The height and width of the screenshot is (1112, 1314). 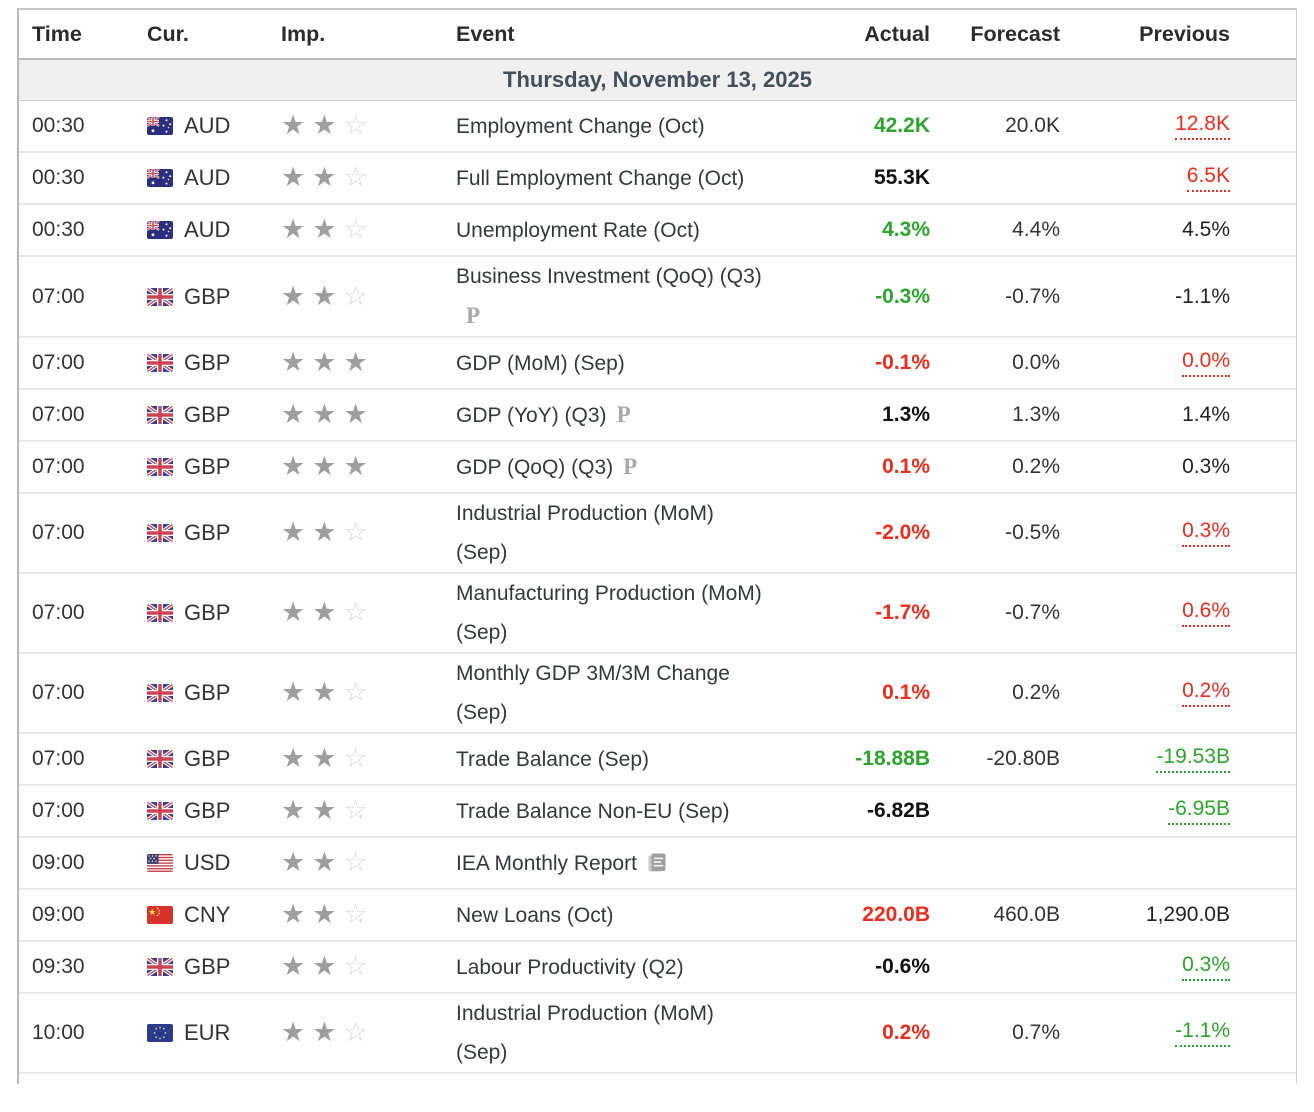 What do you see at coordinates (1036, 1032) in the screenshot?
I see `forecast-value: 0.7%` at bounding box center [1036, 1032].